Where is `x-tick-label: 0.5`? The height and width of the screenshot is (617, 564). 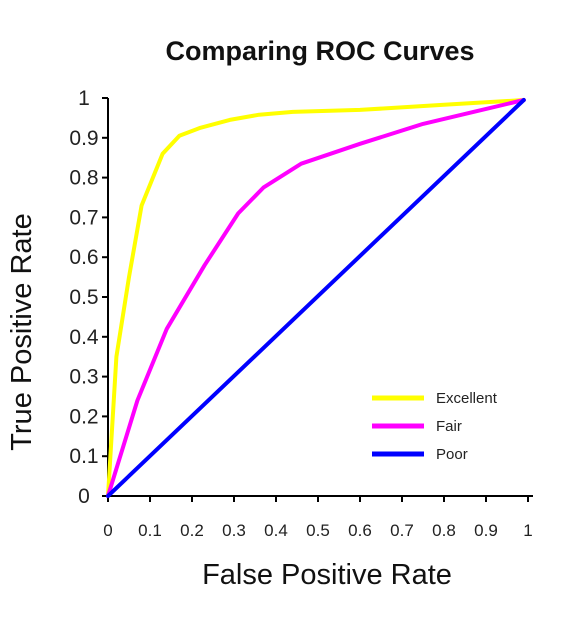 x-tick-label: 0.5 is located at coordinates (318, 530).